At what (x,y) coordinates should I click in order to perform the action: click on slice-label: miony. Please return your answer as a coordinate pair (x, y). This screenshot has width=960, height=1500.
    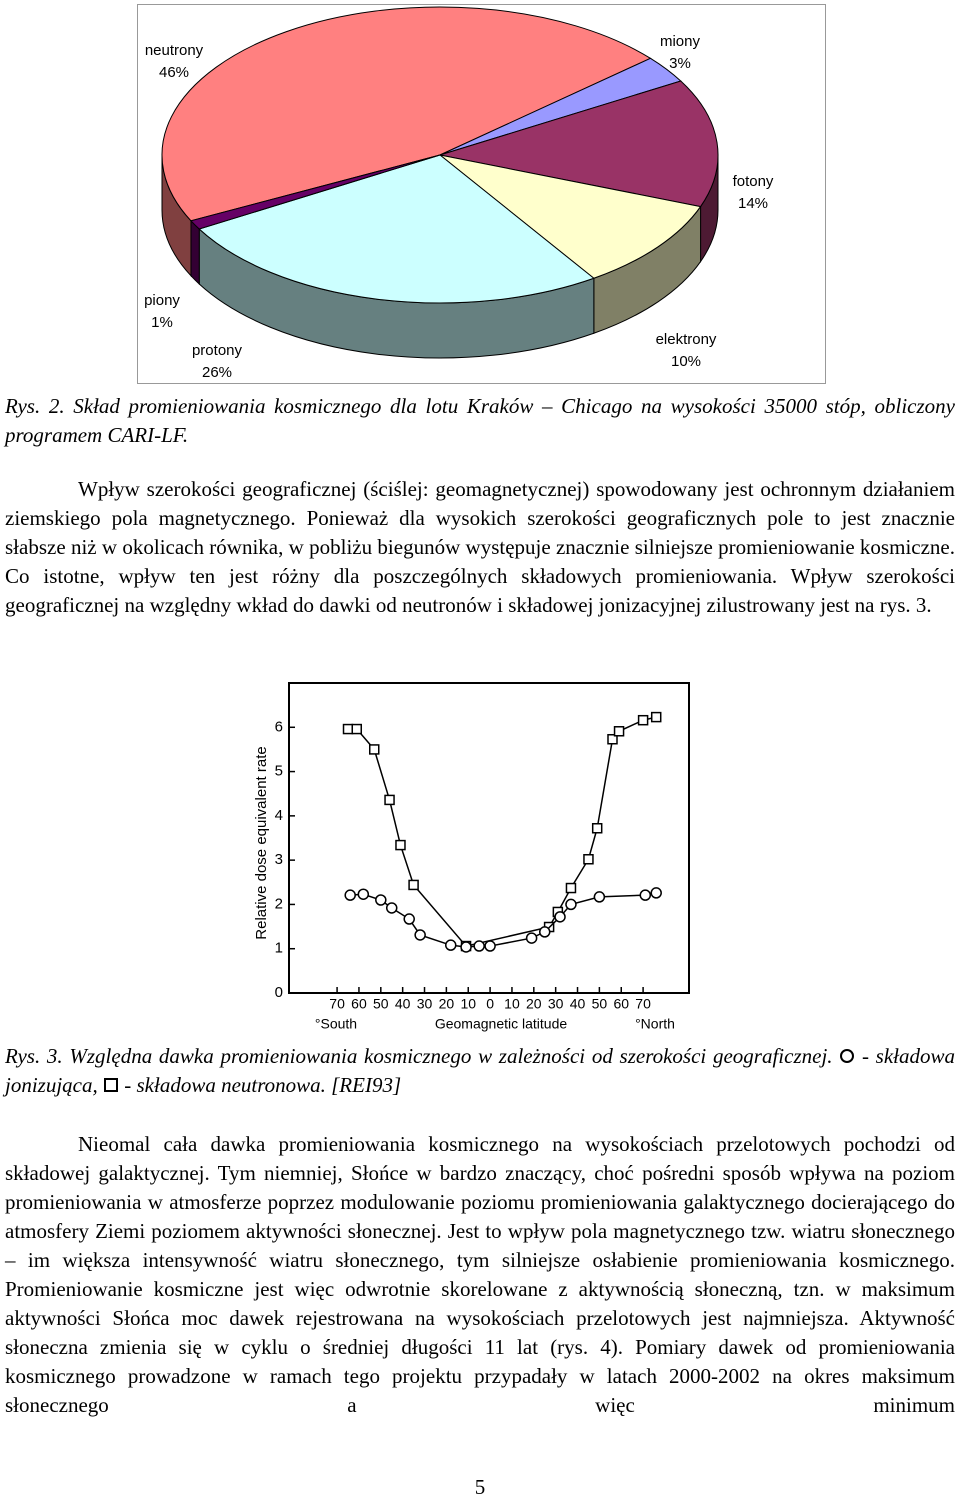
    Looking at the image, I should click on (680, 41).